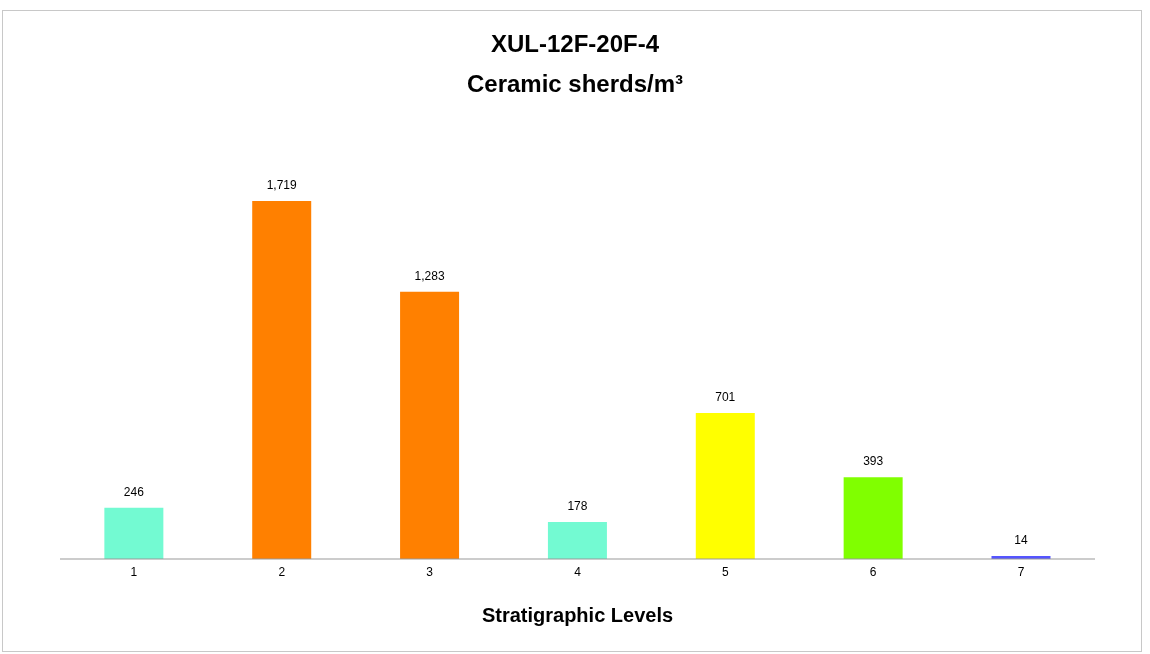 The image size is (1150, 654). Describe the element at coordinates (574, 44) in the screenshot. I see `chart-title: XUL-12F-20F-4` at that location.